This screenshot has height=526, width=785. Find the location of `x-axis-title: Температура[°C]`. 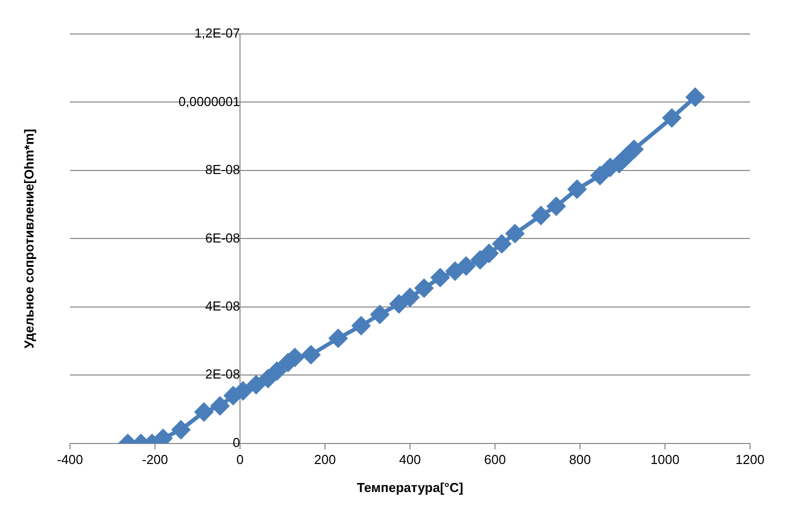

x-axis-title: Температура[°C] is located at coordinates (410, 487).